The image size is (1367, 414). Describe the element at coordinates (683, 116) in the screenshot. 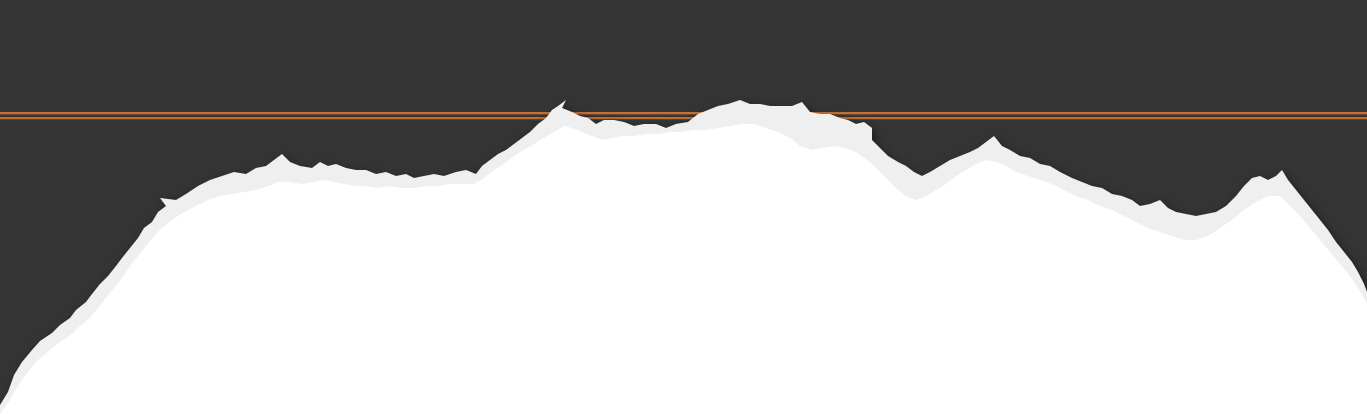

I see `copper-stripe` at that location.